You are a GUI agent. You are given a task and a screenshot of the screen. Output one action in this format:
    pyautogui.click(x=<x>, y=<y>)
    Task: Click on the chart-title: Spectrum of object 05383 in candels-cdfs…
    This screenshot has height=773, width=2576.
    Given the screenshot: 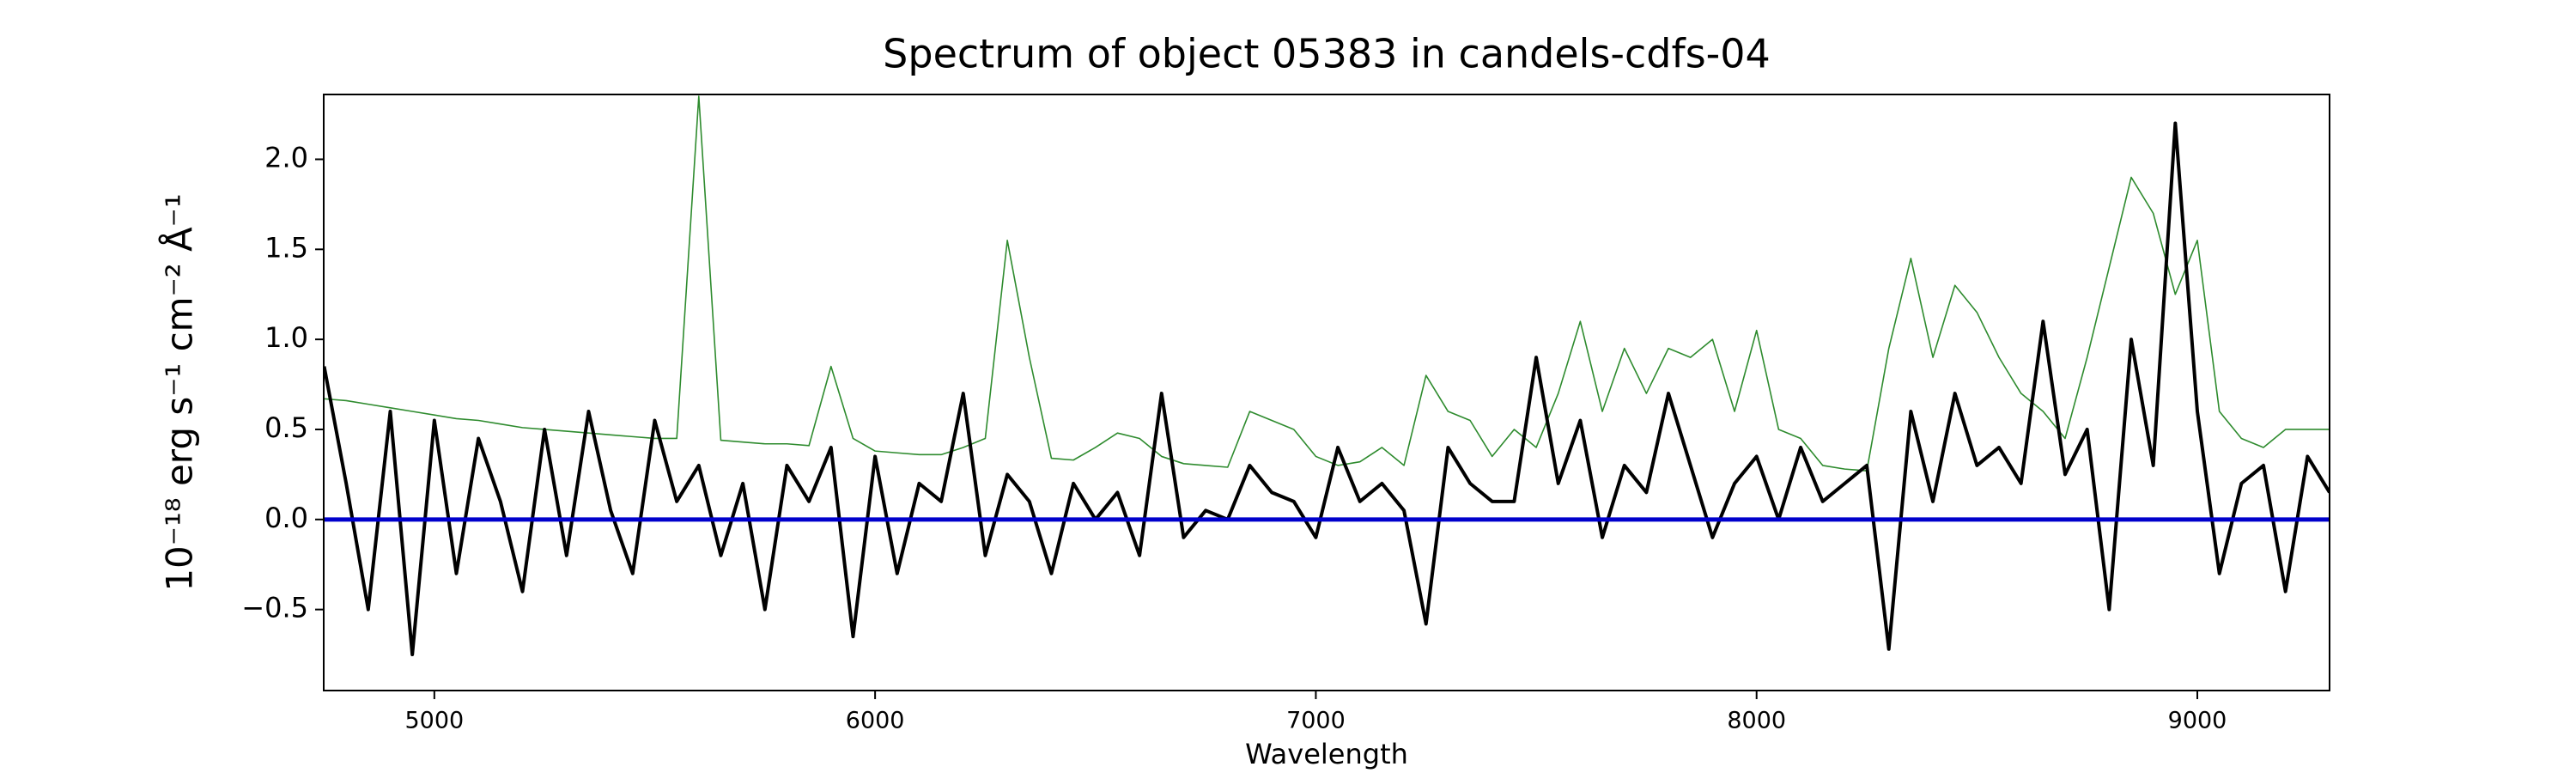 What is the action you would take?
    pyautogui.click(x=1327, y=54)
    